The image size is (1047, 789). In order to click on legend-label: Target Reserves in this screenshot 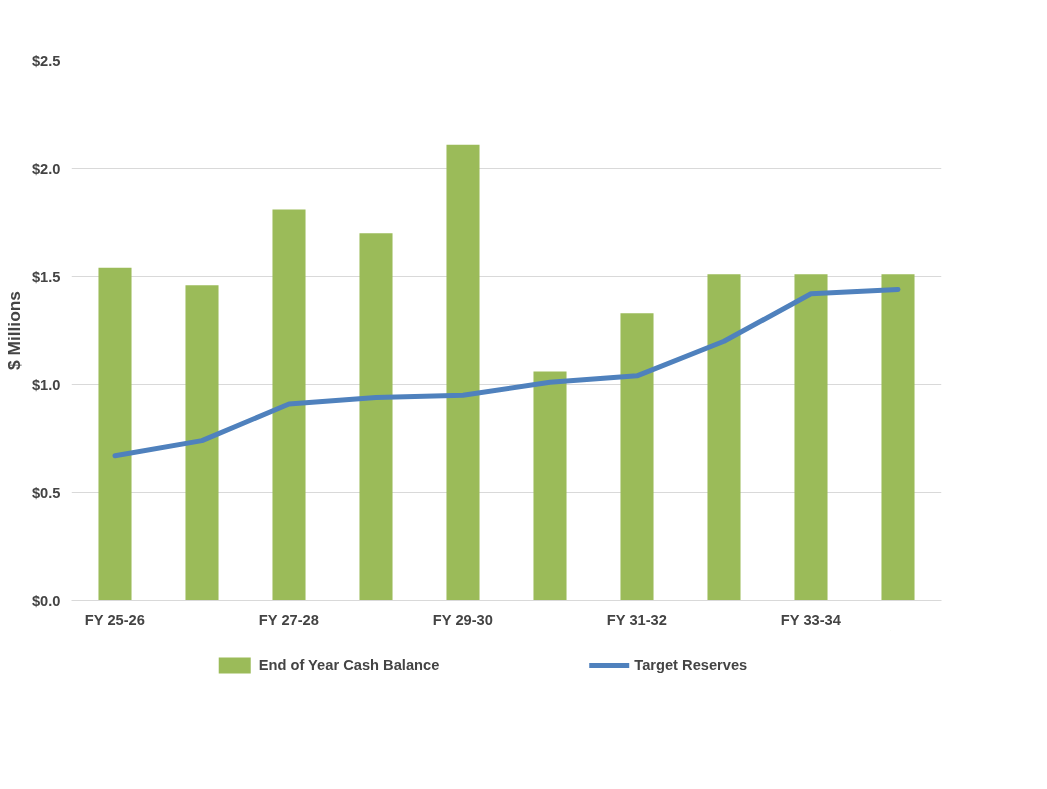, I will do `click(691, 665)`.